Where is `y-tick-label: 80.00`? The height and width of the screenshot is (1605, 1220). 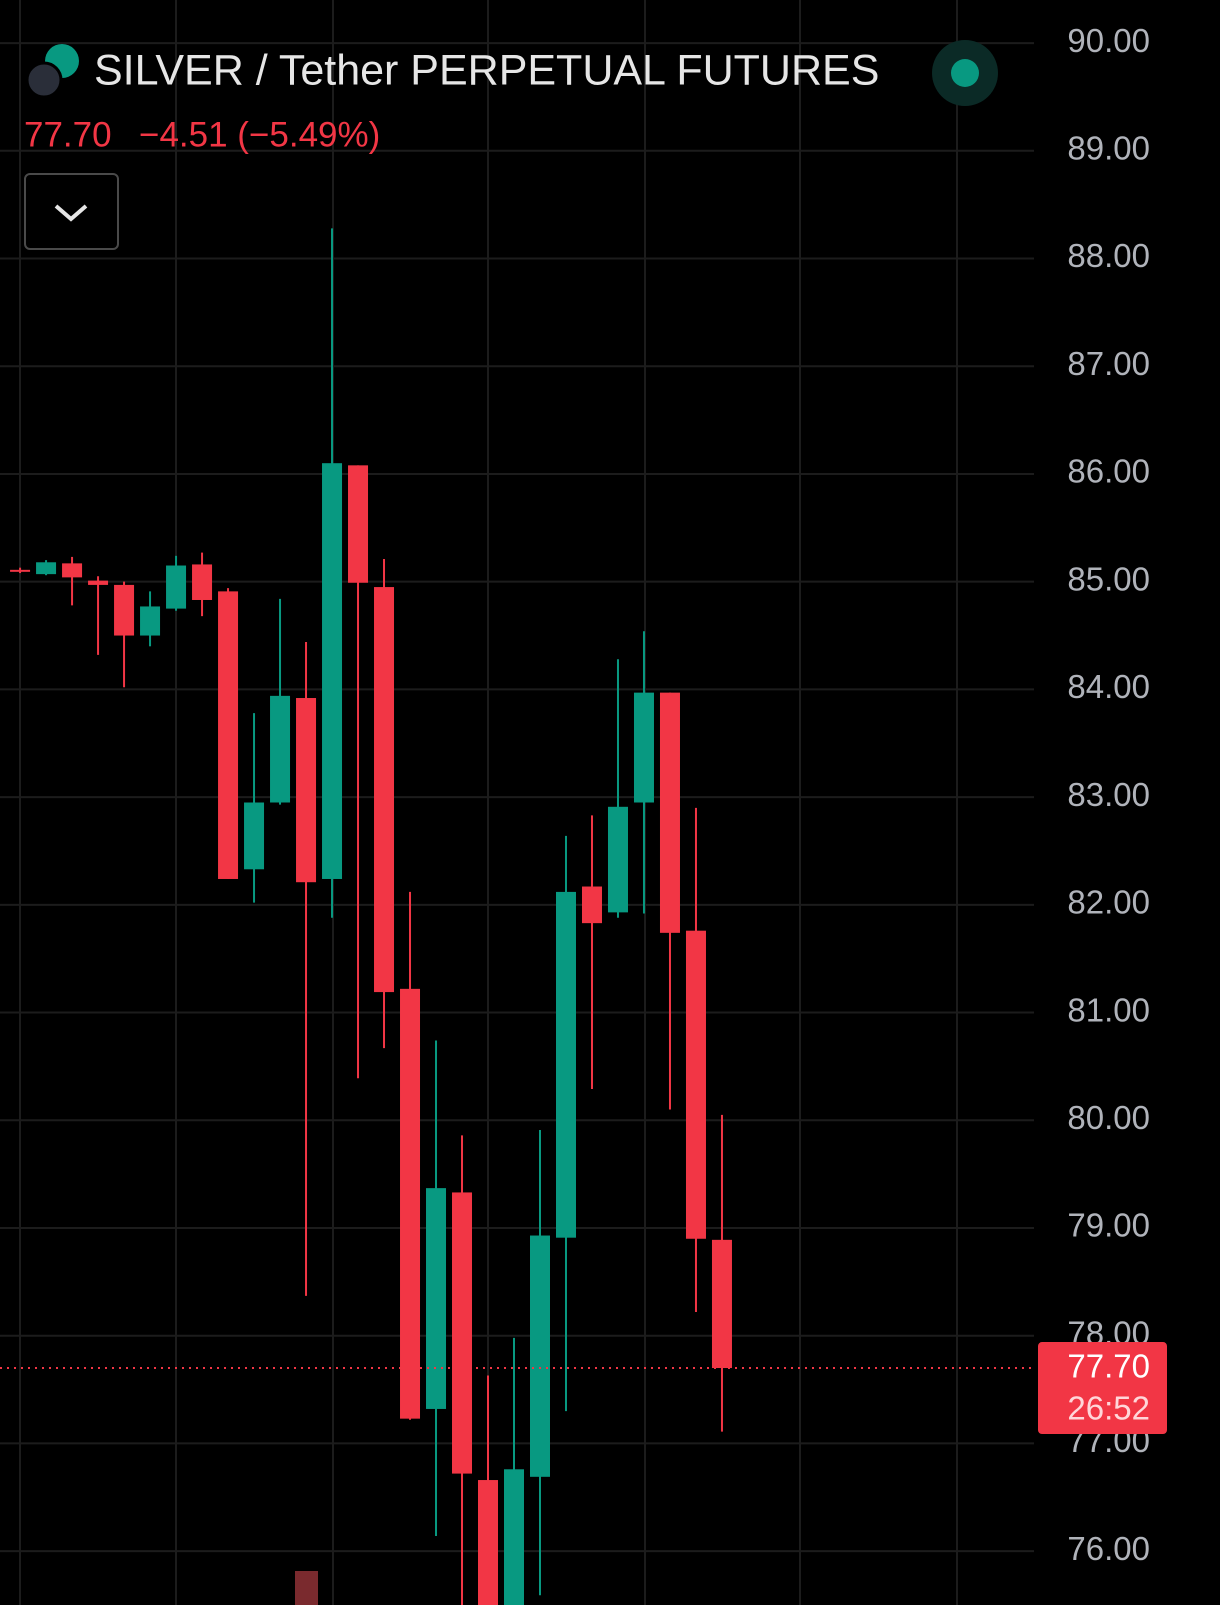 y-tick-label: 80.00 is located at coordinates (1108, 1117).